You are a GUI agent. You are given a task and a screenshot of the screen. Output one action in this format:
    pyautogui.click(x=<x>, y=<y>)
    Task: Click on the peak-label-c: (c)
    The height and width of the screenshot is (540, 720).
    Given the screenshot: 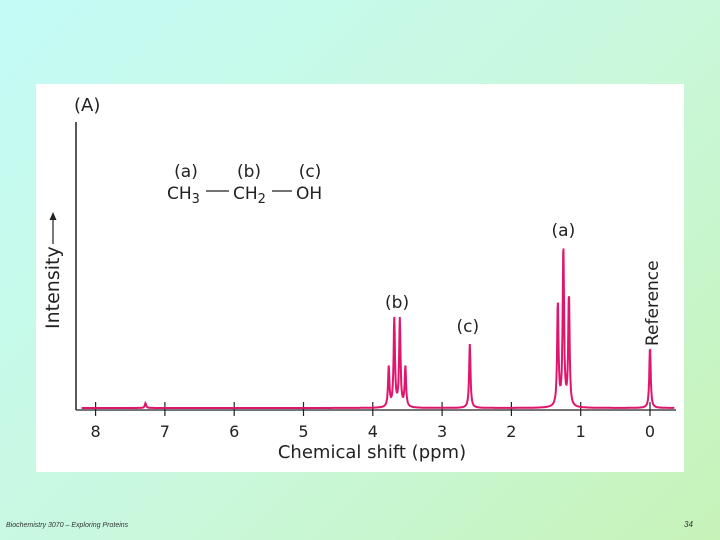 What is the action you would take?
    pyautogui.click(x=468, y=327)
    